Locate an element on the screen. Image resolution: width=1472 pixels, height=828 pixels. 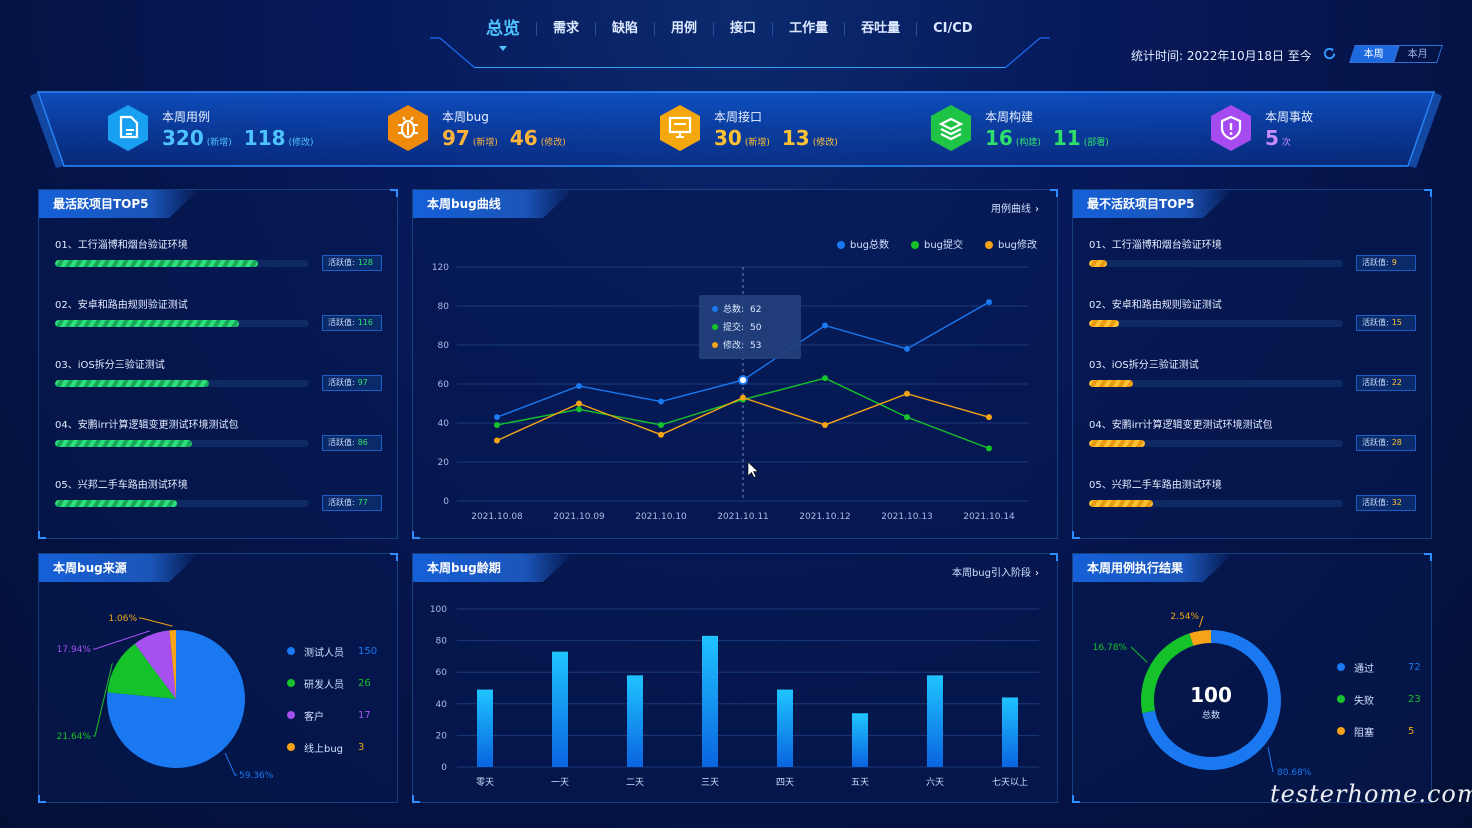
y-tick-label: 60 is located at coordinates (444, 385).